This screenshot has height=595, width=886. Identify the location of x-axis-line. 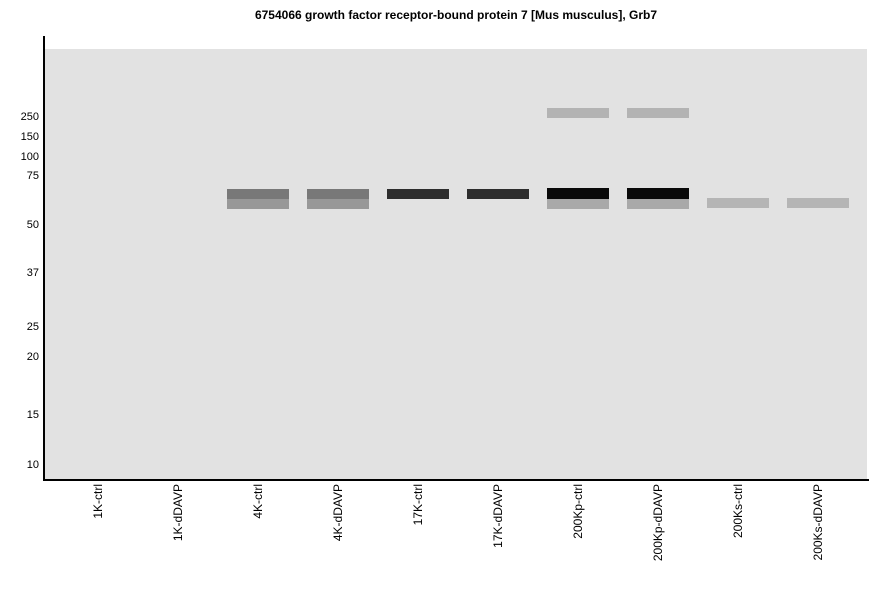
(456, 480).